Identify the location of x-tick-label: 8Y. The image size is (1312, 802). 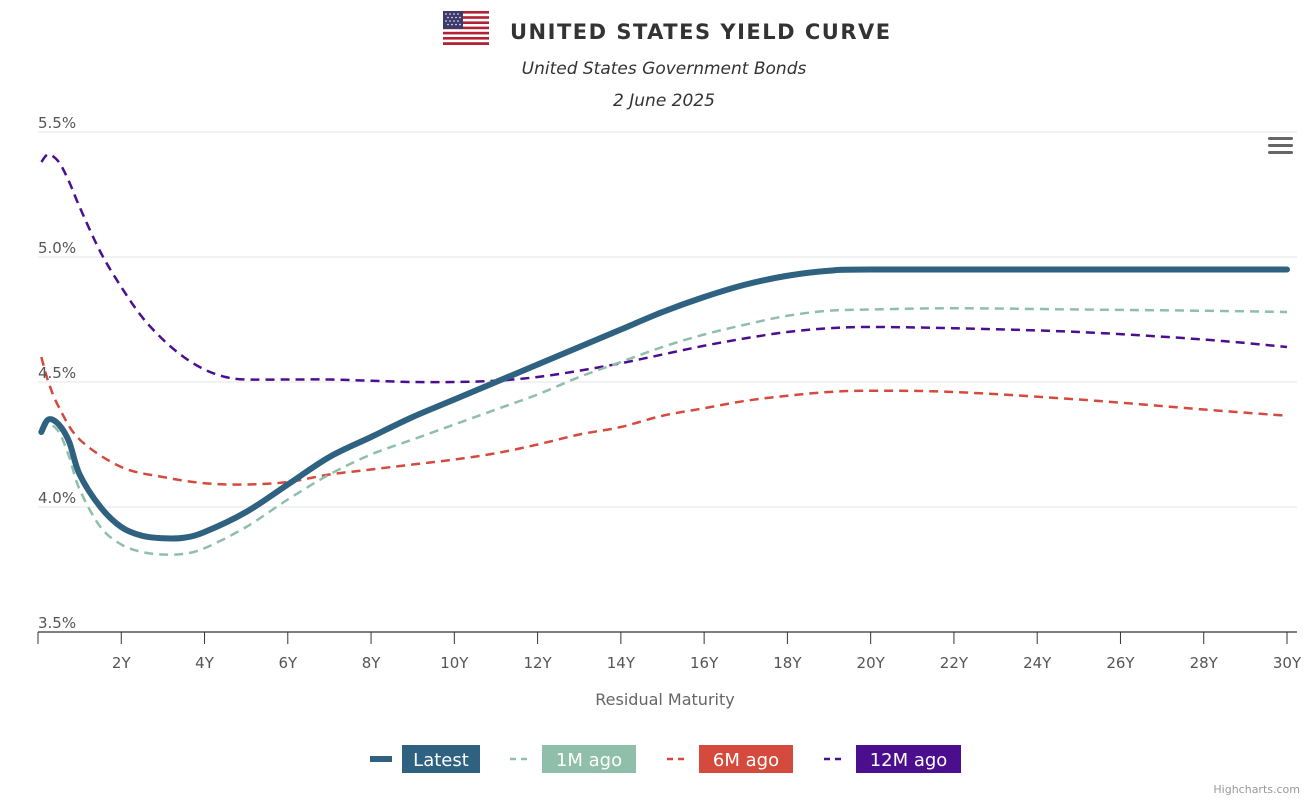
(372, 663).